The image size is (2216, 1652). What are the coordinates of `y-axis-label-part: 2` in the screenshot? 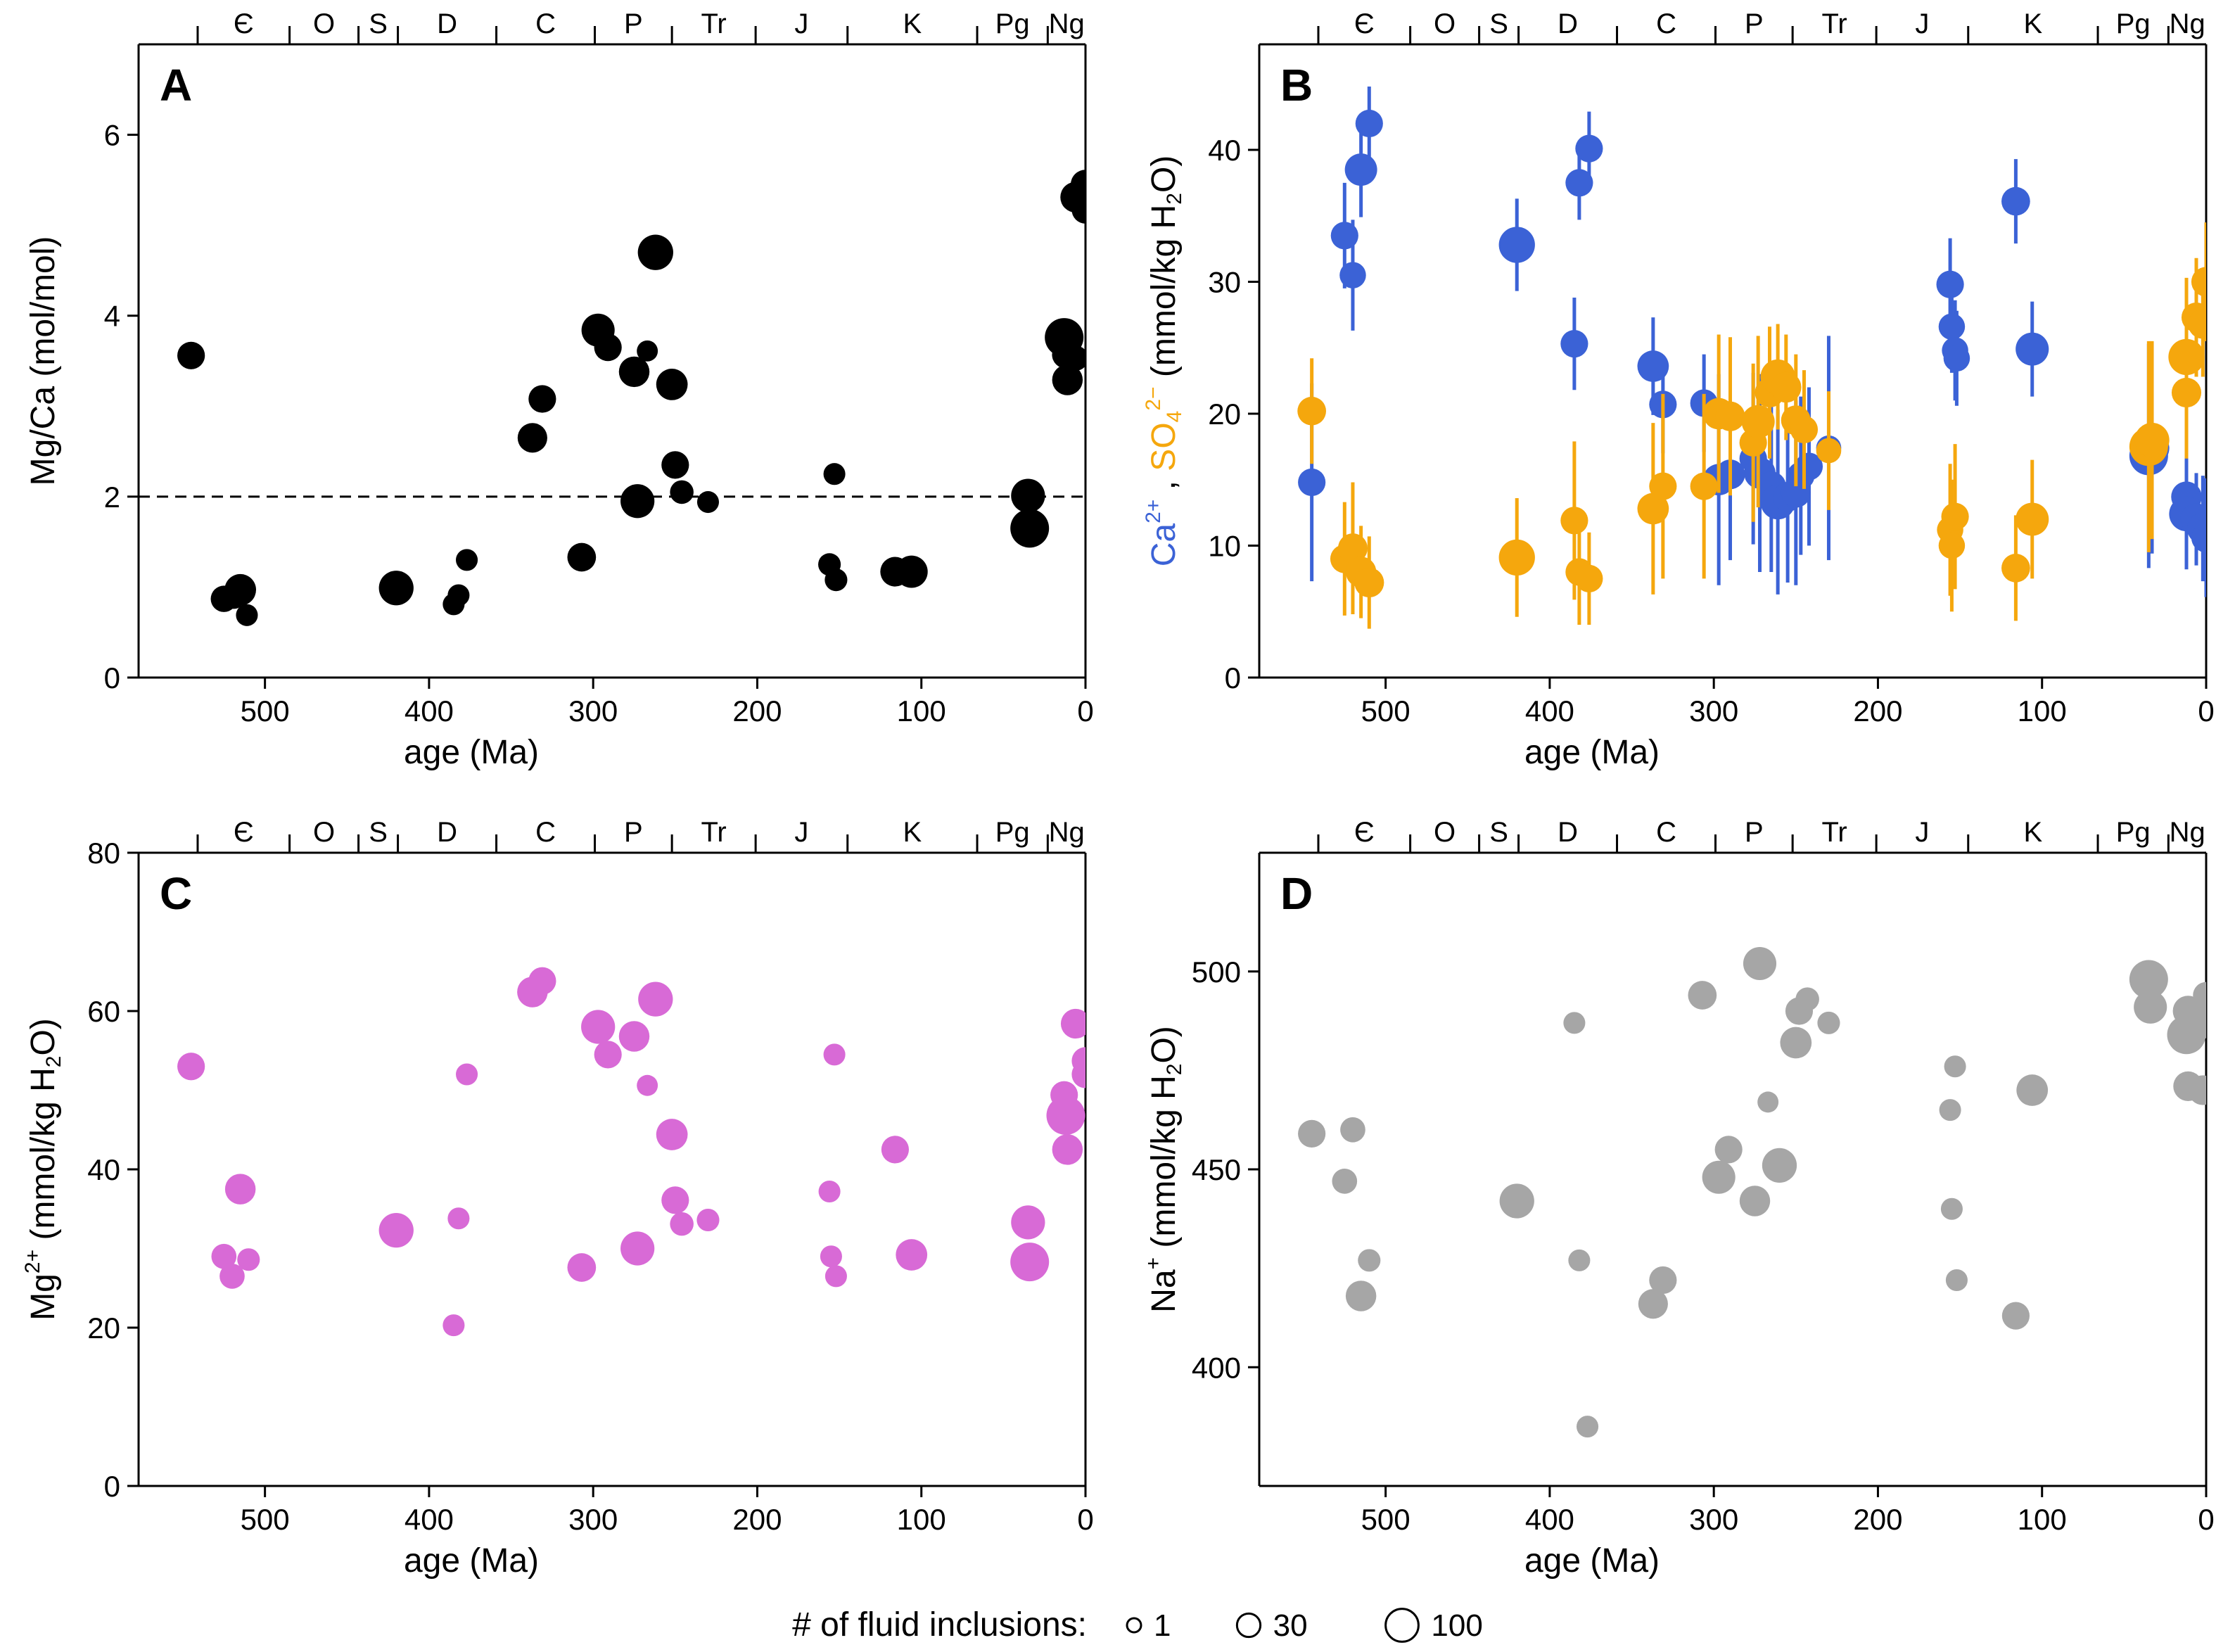 It's located at (1174, 199).